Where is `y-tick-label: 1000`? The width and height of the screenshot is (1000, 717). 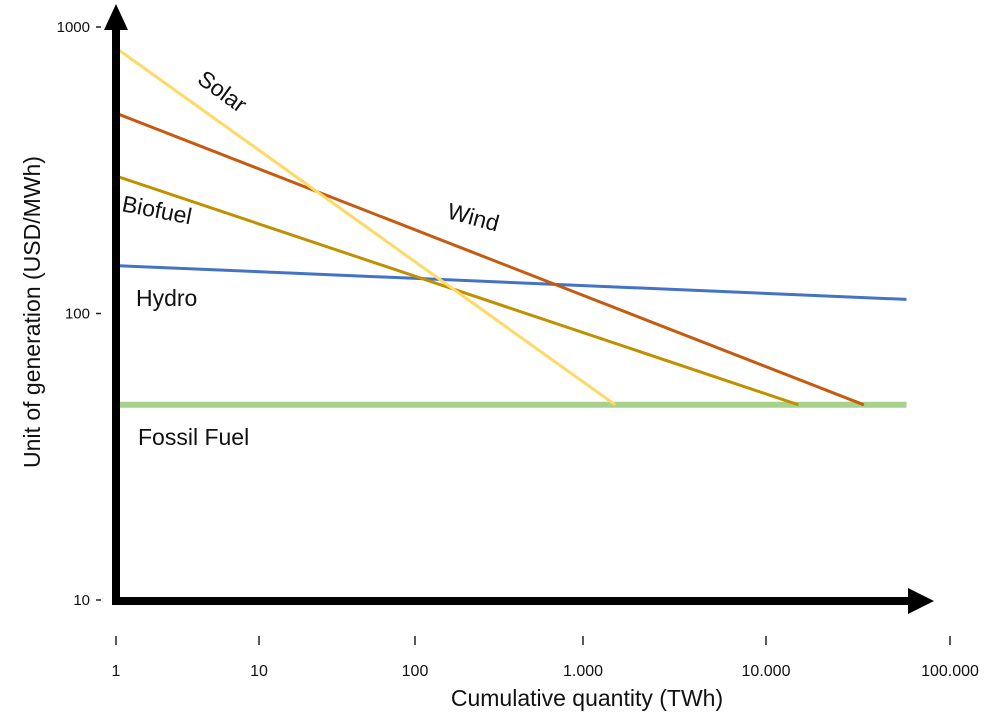
y-tick-label: 1000 is located at coordinates (73, 27).